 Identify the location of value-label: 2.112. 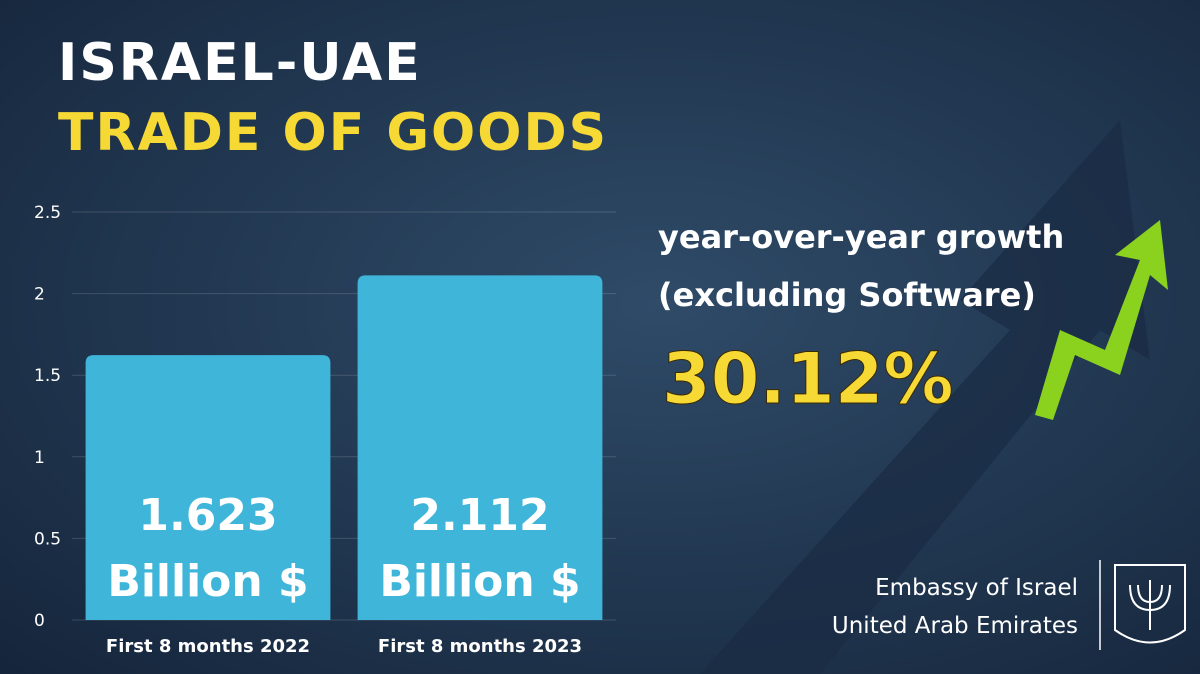
(479, 515).